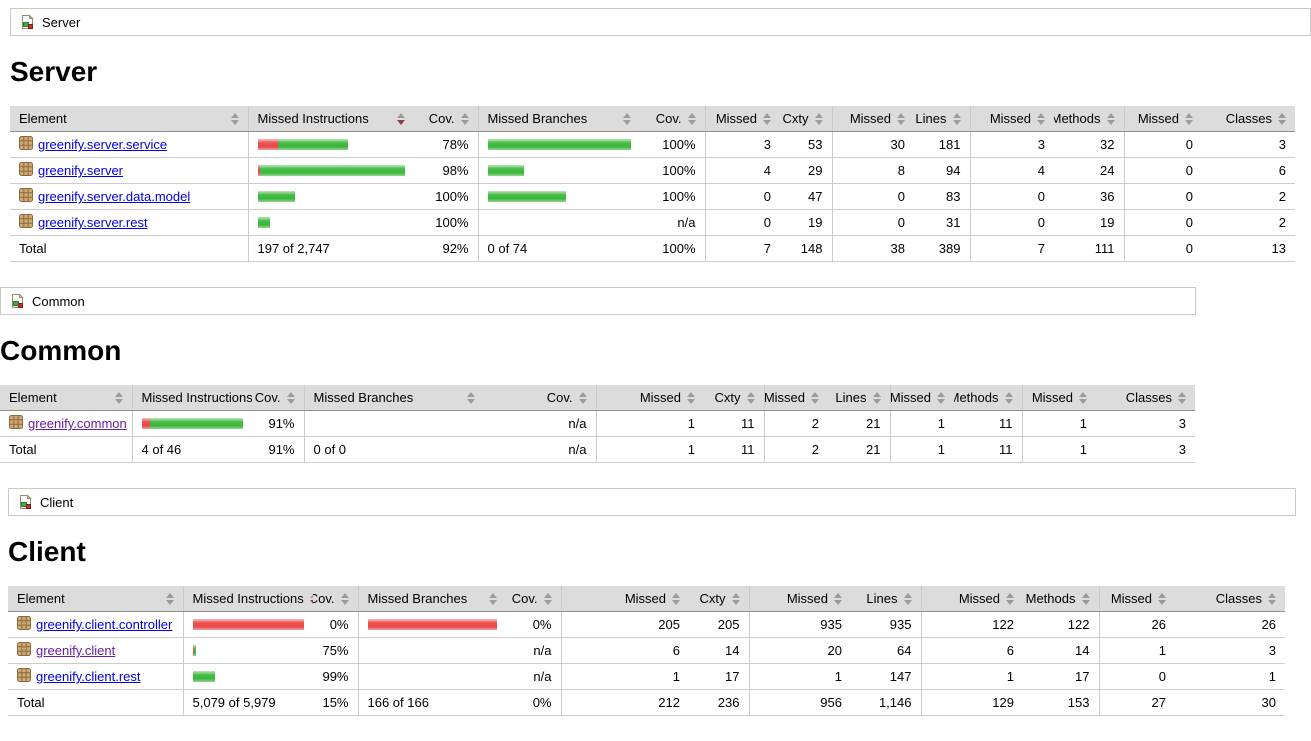 This screenshot has height=741, width=1311. I want to click on package-link: greenify.server.data.model, so click(114, 196).